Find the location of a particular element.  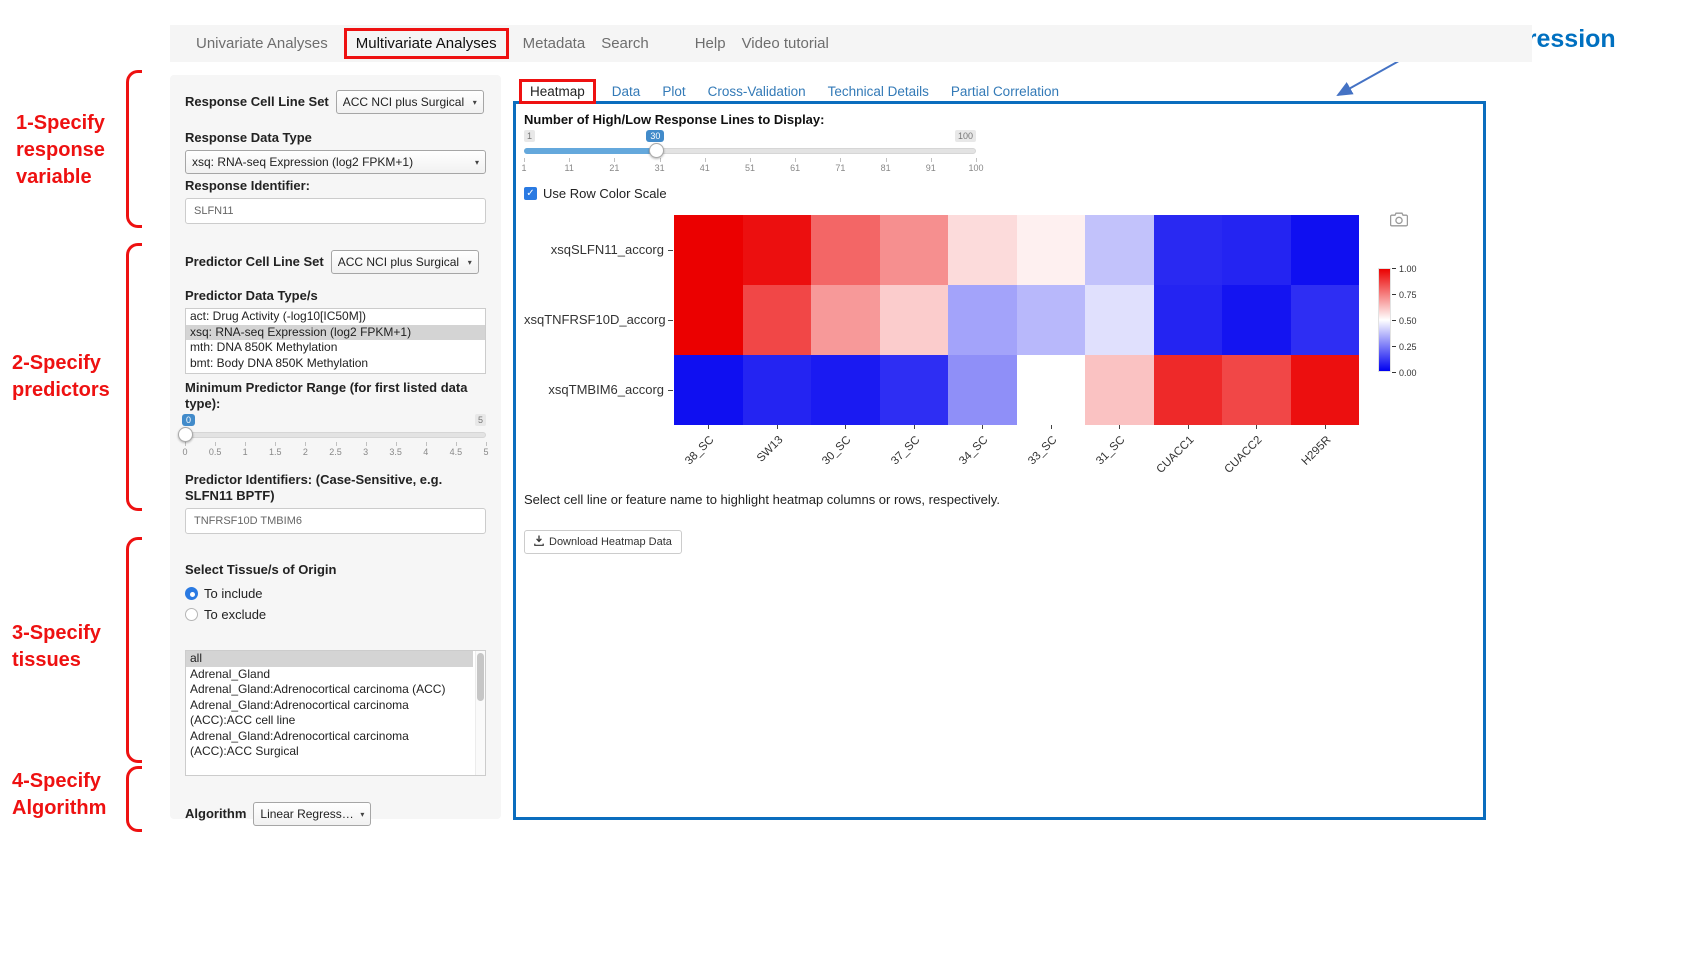

tab-heatmap: Heatmap is located at coordinates (557, 91).